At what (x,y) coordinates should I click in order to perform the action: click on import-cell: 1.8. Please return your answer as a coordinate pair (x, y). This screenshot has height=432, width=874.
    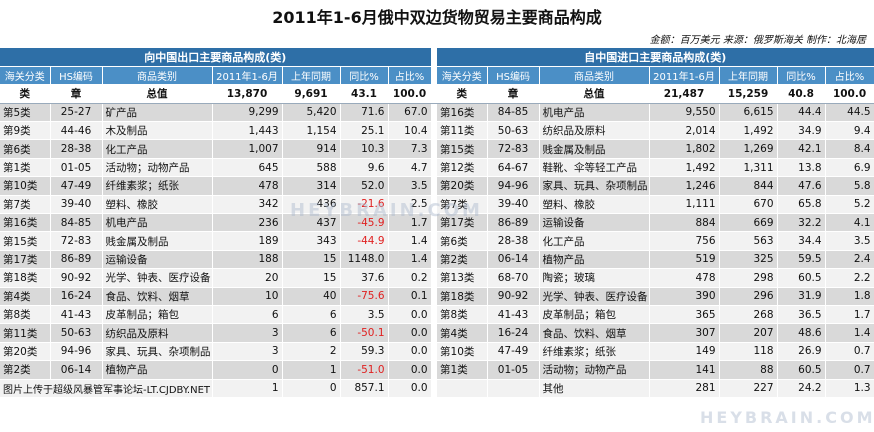
    Looking at the image, I should click on (849, 296).